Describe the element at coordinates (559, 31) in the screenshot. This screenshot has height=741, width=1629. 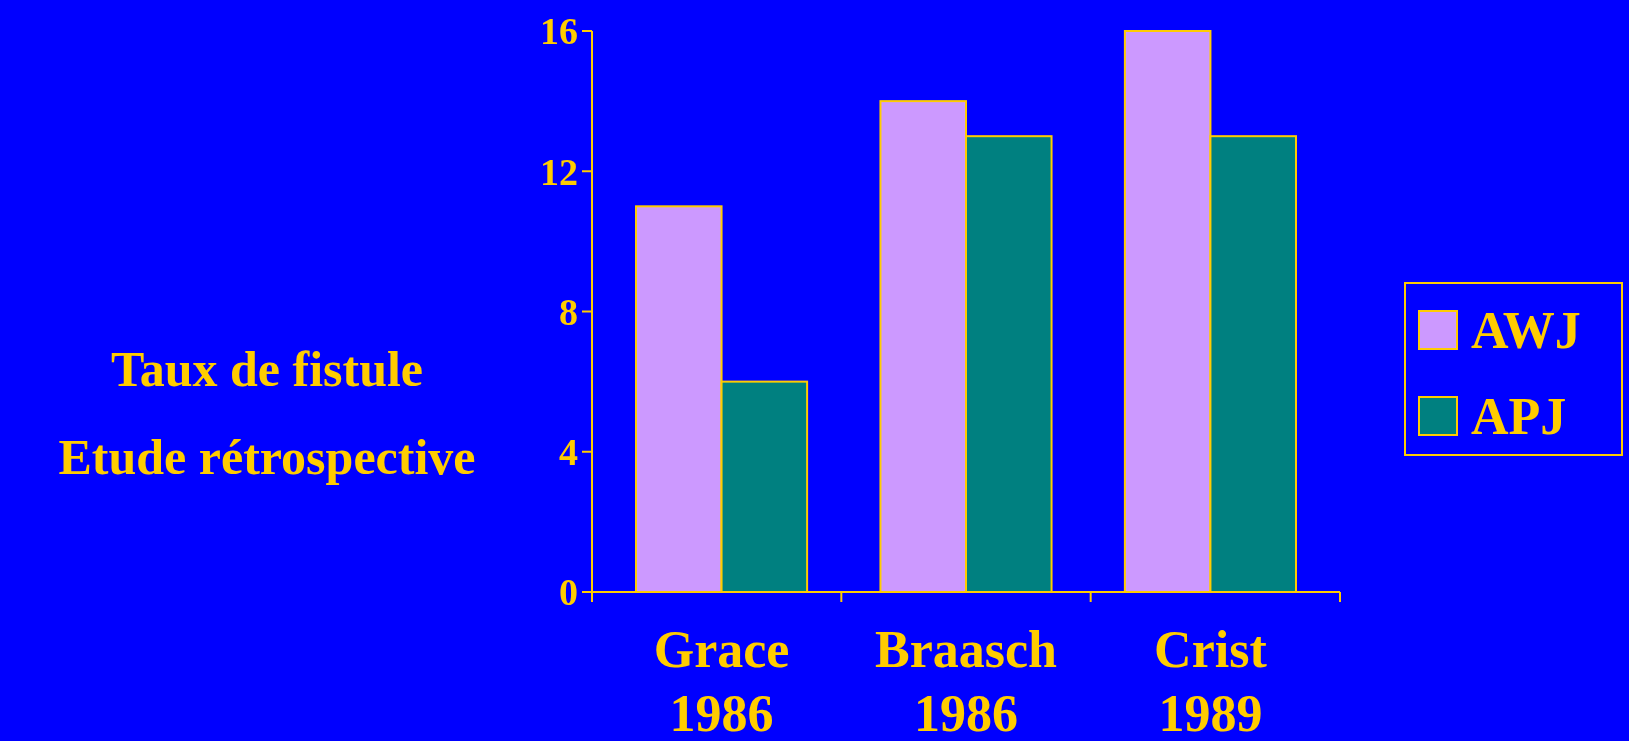
I see `y-tick-label: 16` at that location.